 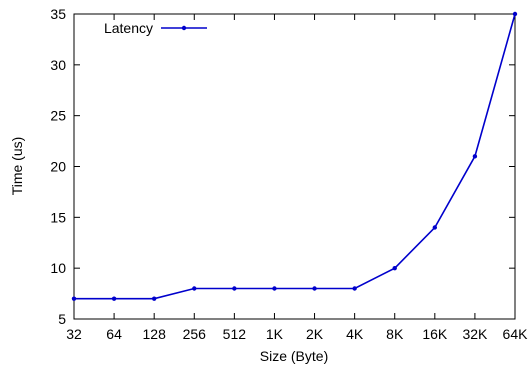 What do you see at coordinates (74, 334) in the screenshot?
I see `x-tick-label: 32` at bounding box center [74, 334].